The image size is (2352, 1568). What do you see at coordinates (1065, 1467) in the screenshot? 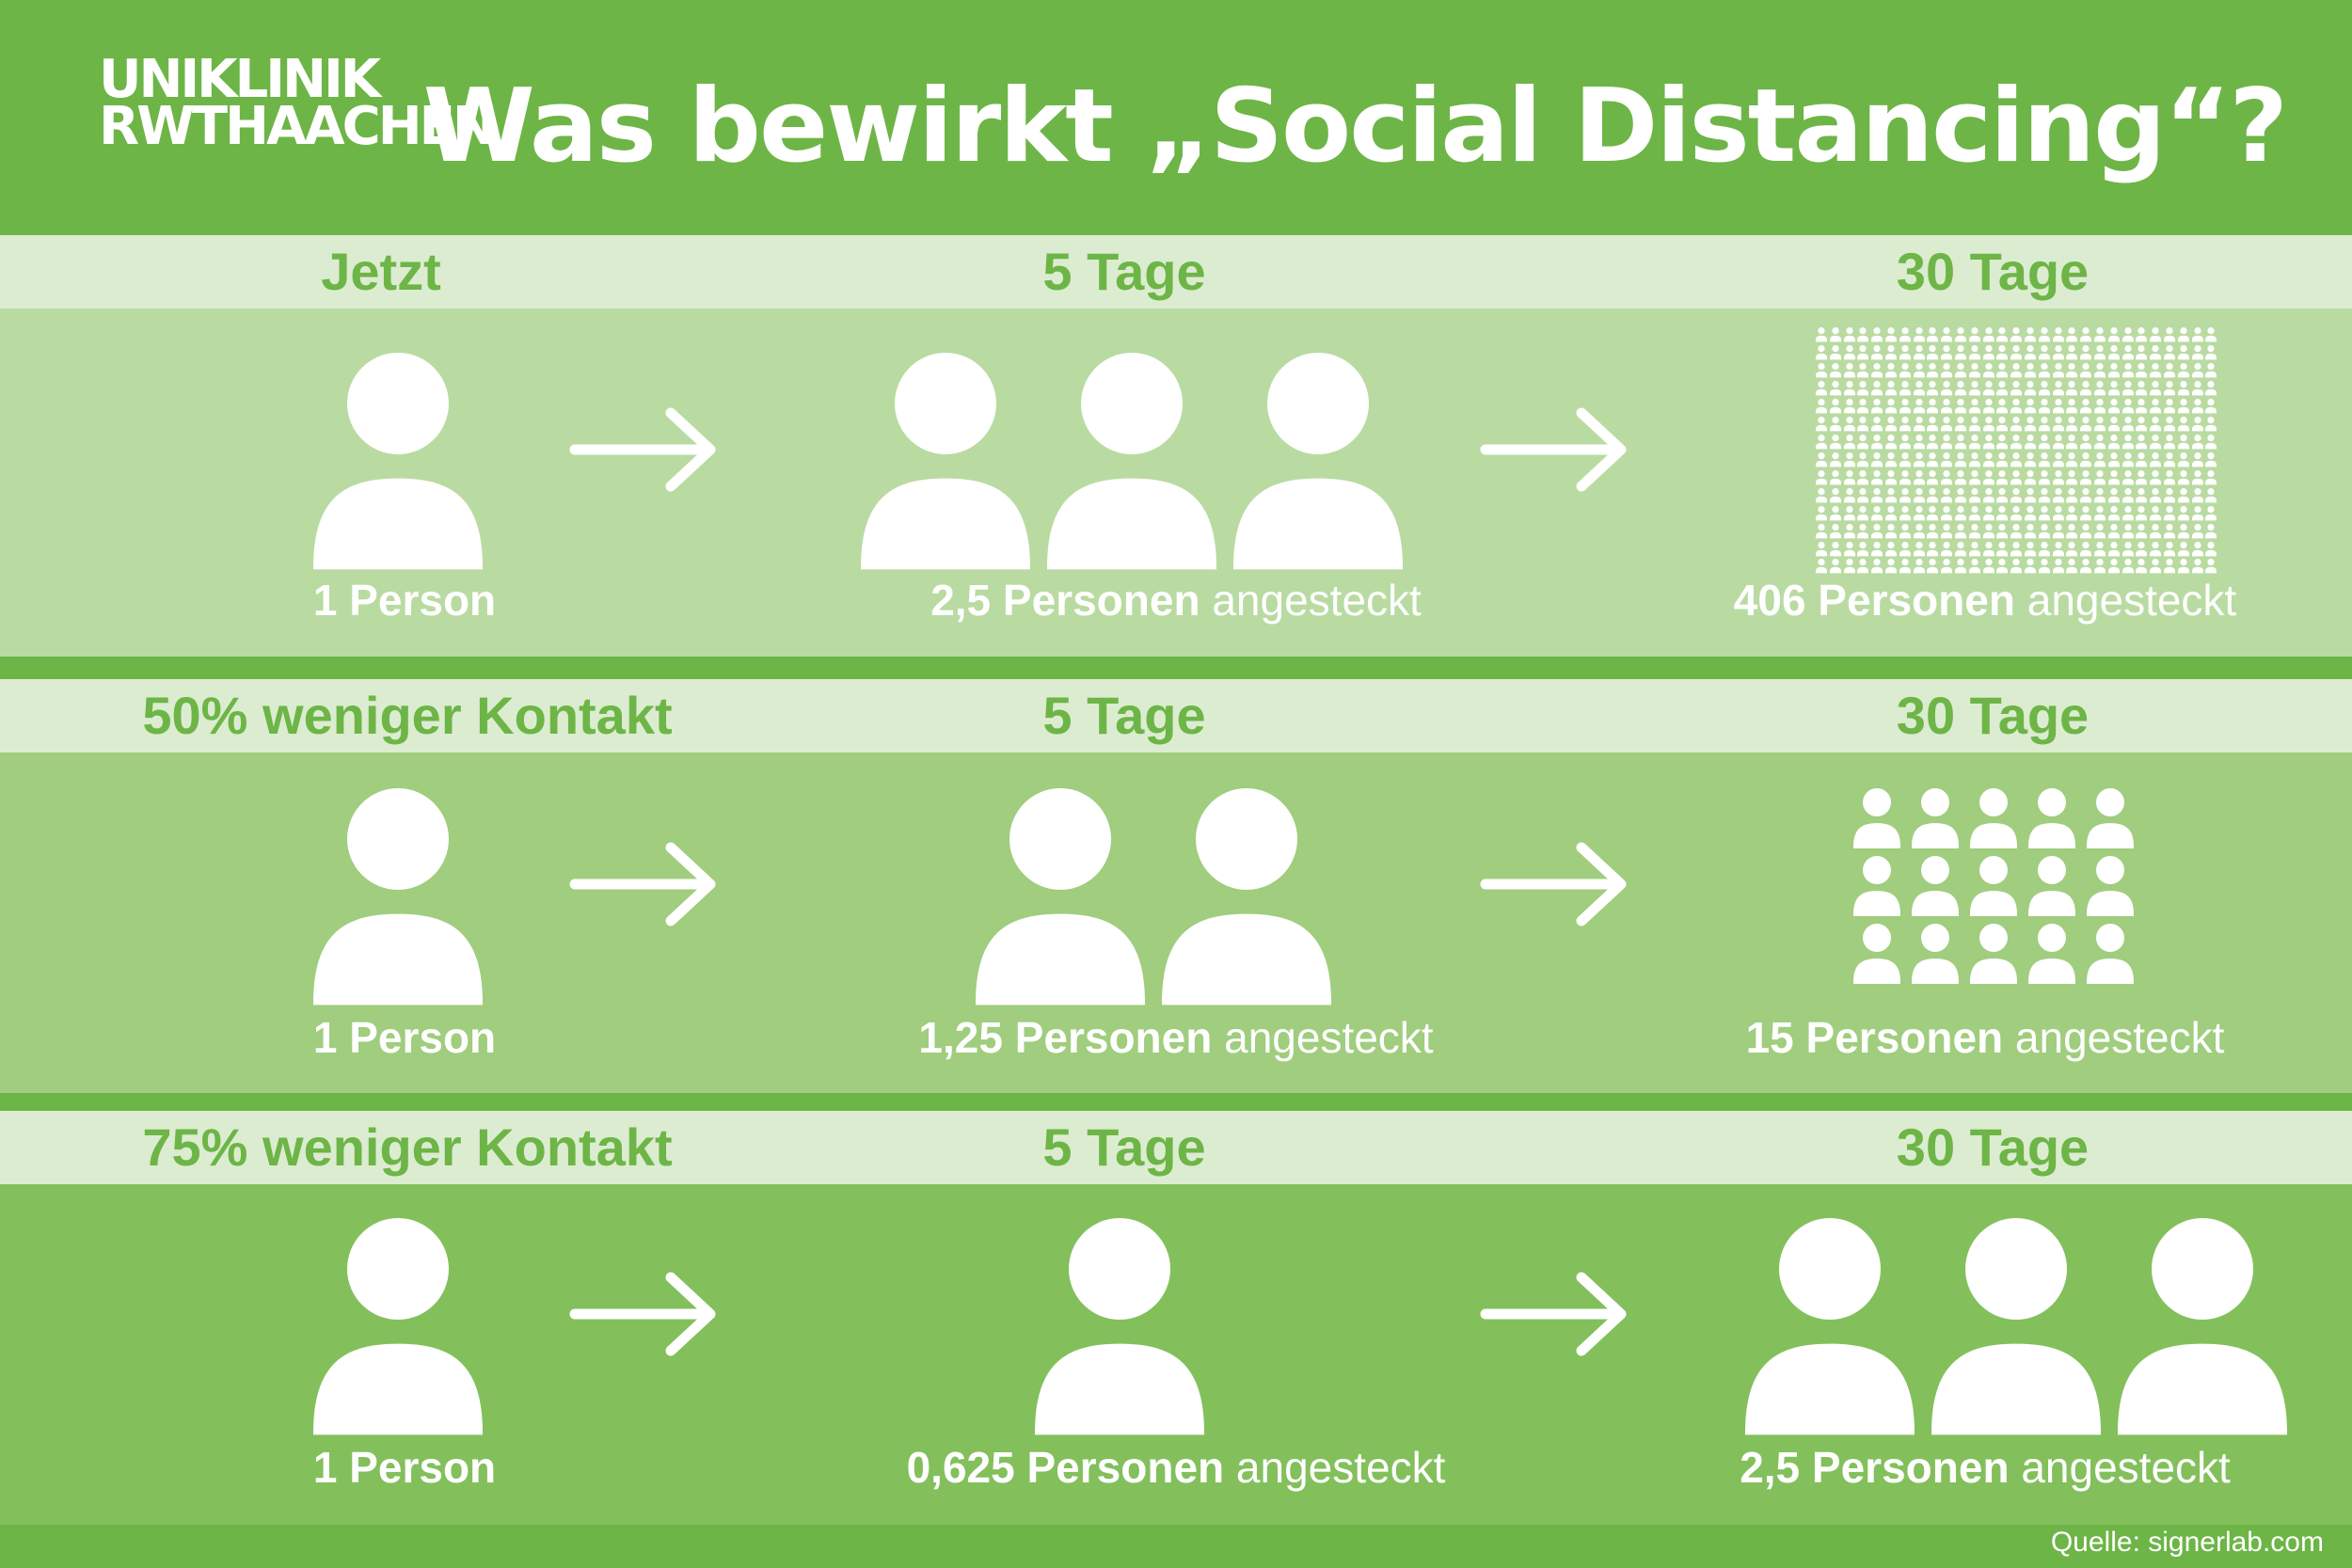
I see `caption-bold: 0,625 Personen` at bounding box center [1065, 1467].